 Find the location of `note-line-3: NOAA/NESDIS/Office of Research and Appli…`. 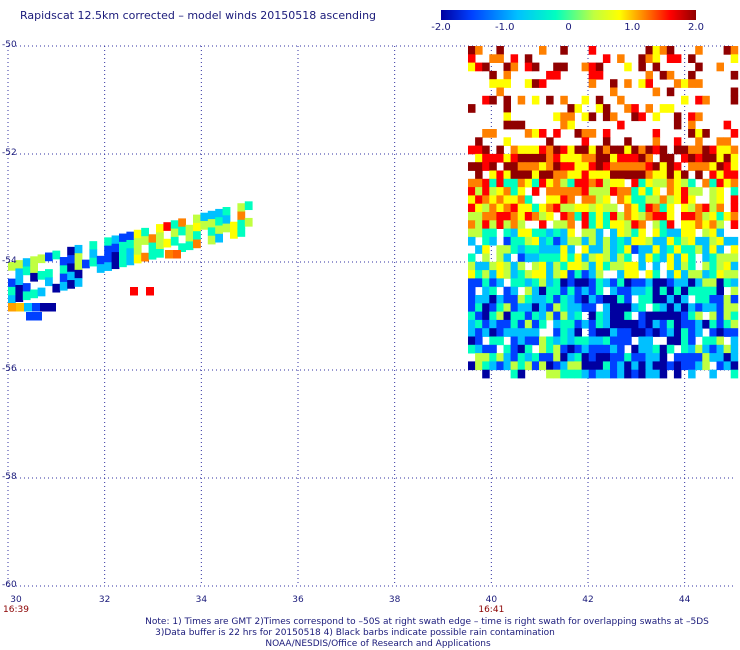

note-line-3: NOAA/NESDIS/Office of Research and Appli… is located at coordinates (378, 644).